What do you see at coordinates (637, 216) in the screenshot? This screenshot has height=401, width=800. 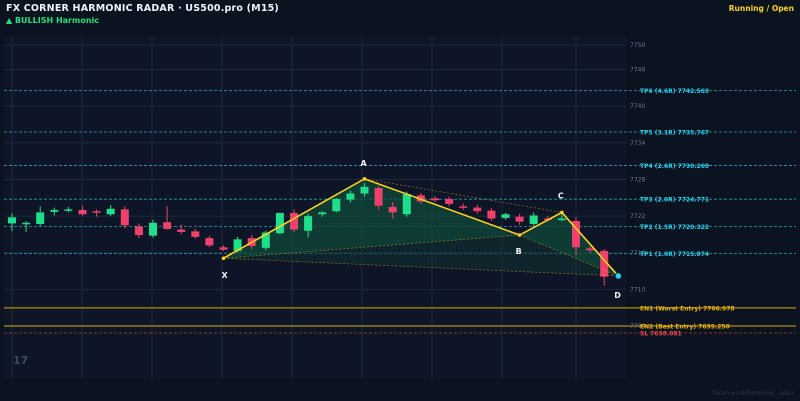 I see `y-tick-label: 7722` at bounding box center [637, 216].